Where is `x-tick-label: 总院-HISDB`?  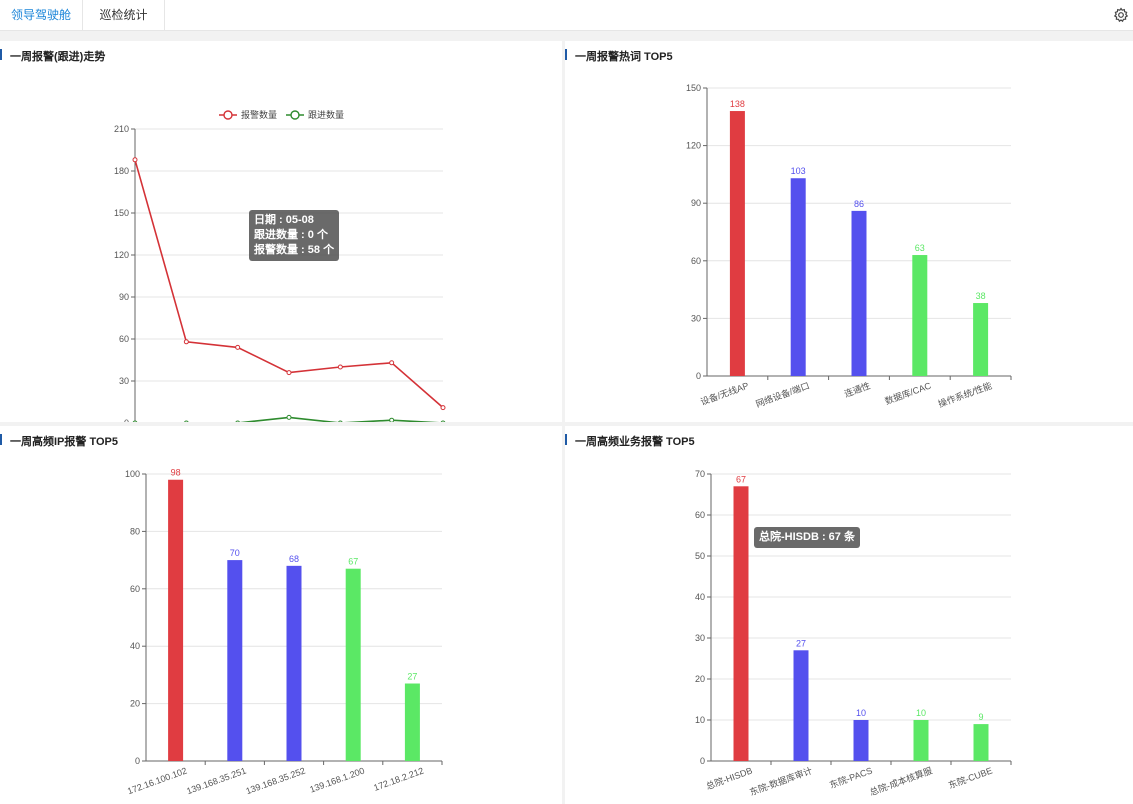
x-tick-label: 总院-HISDB is located at coordinates (728, 778).